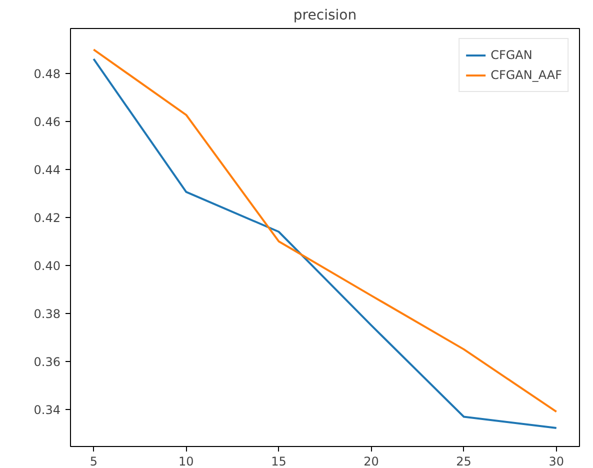 This screenshot has height=468, width=593. Describe the element at coordinates (47, 265) in the screenshot. I see `y-tick-label: 0.40` at that location.